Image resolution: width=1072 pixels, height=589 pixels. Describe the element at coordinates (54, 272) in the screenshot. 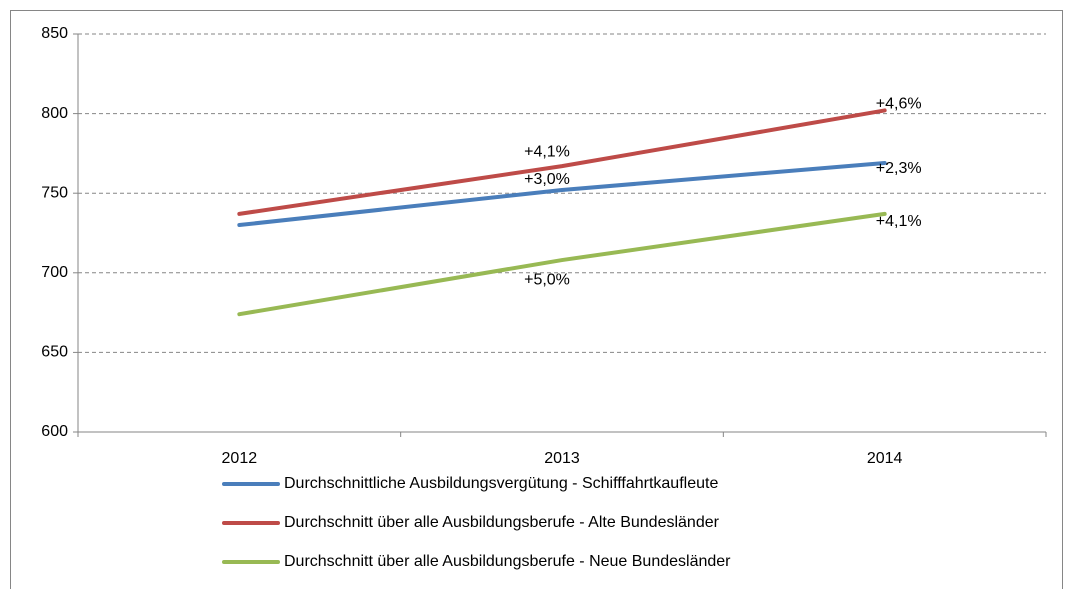

I see `y-tick-label: 700` at that location.